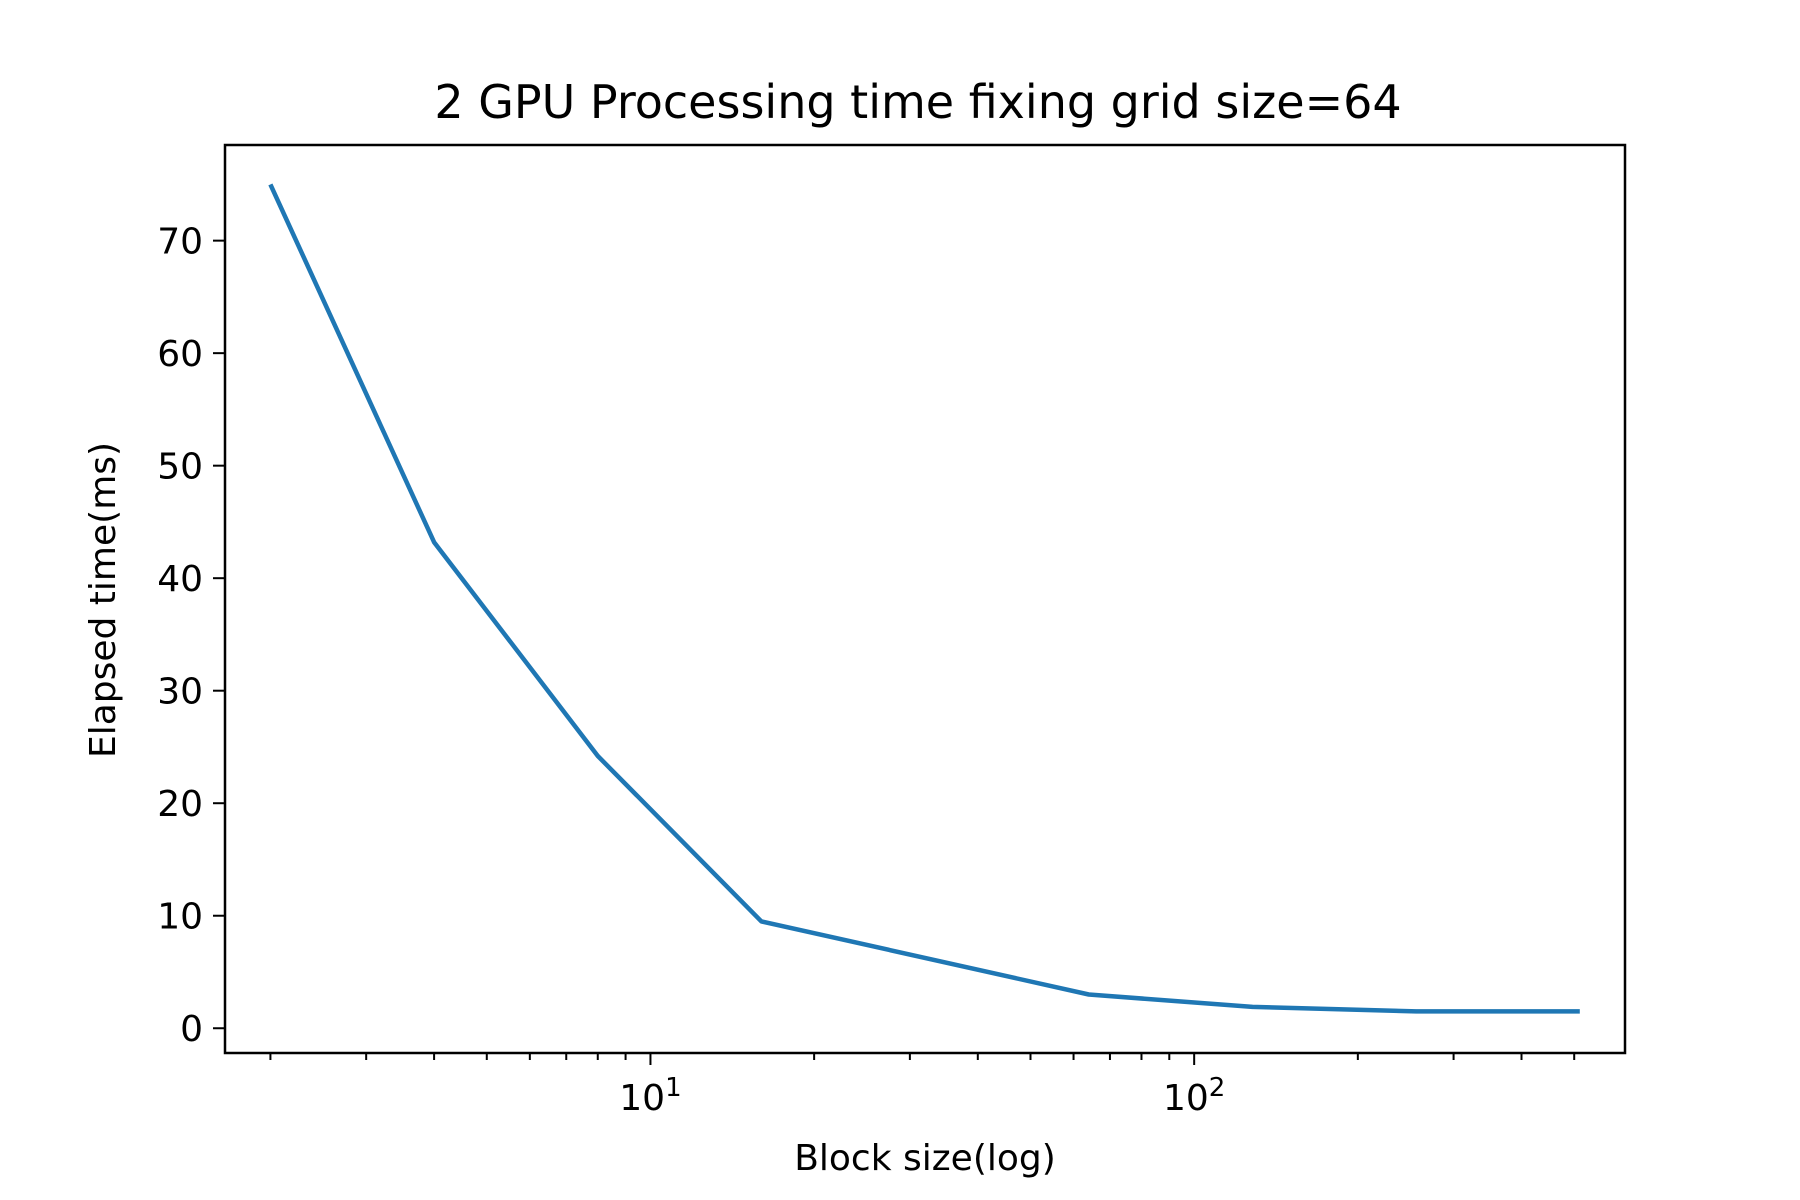 The height and width of the screenshot is (1200, 1800). What do you see at coordinates (180, 804) in the screenshot?
I see `y-tick-label: 20` at bounding box center [180, 804].